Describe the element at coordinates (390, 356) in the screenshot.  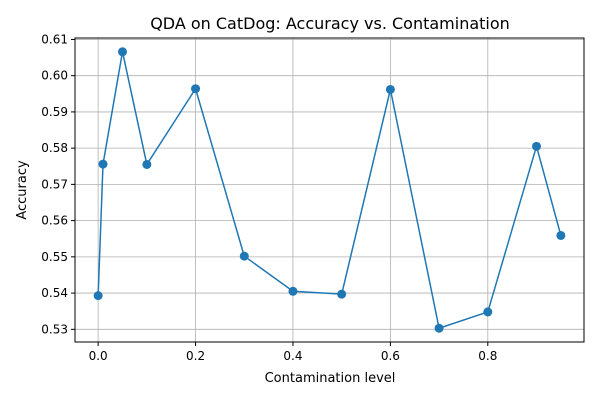
I see `x-tick-label: 0.6` at that location.